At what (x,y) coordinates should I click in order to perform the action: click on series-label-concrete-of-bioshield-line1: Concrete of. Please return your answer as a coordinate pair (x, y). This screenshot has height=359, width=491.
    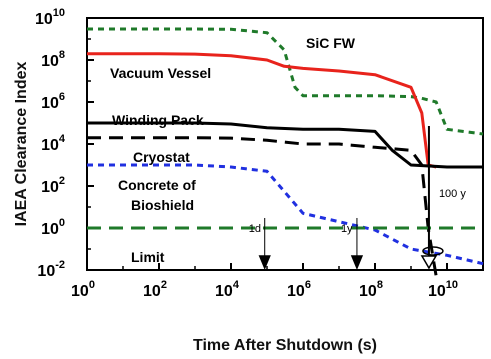
    Looking at the image, I should click on (157, 185).